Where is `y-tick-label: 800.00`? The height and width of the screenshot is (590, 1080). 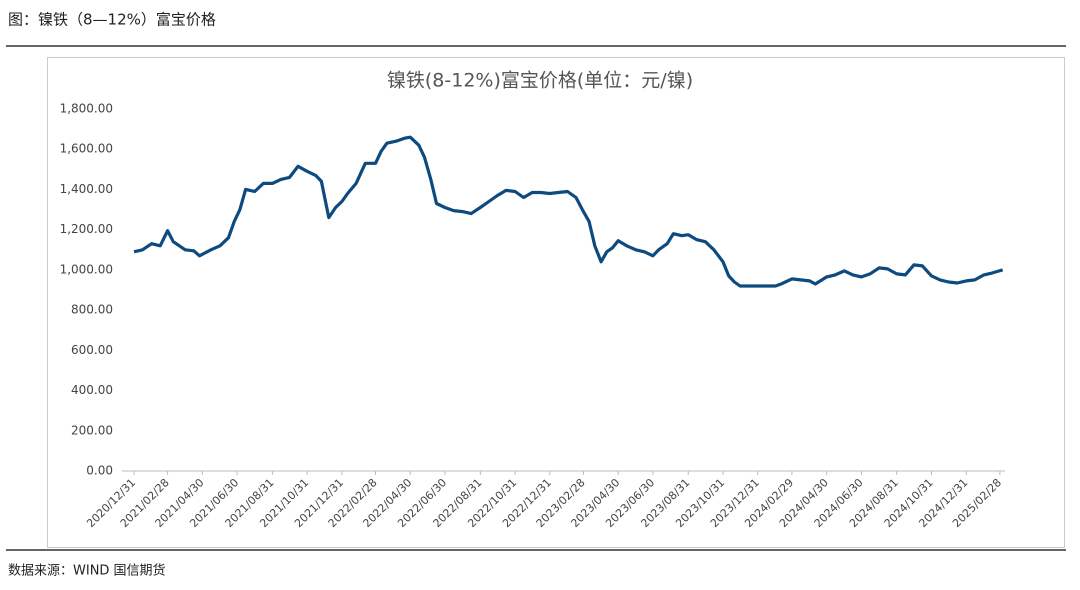 y-tick-label: 800.00 is located at coordinates (92, 310).